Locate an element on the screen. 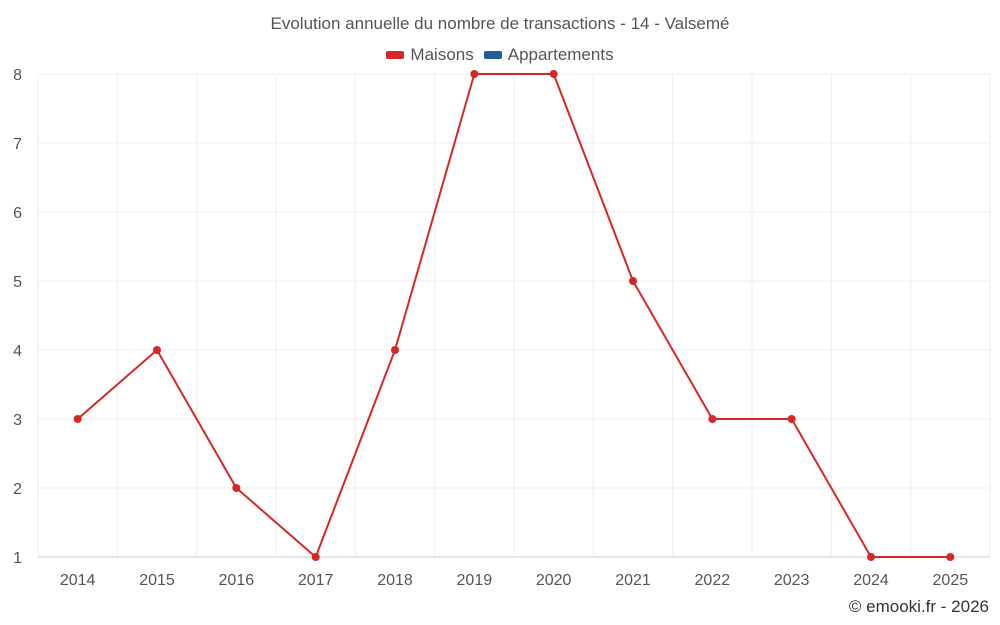 This screenshot has height=625, width=1000. x-tick-label: 2014 is located at coordinates (78, 580).